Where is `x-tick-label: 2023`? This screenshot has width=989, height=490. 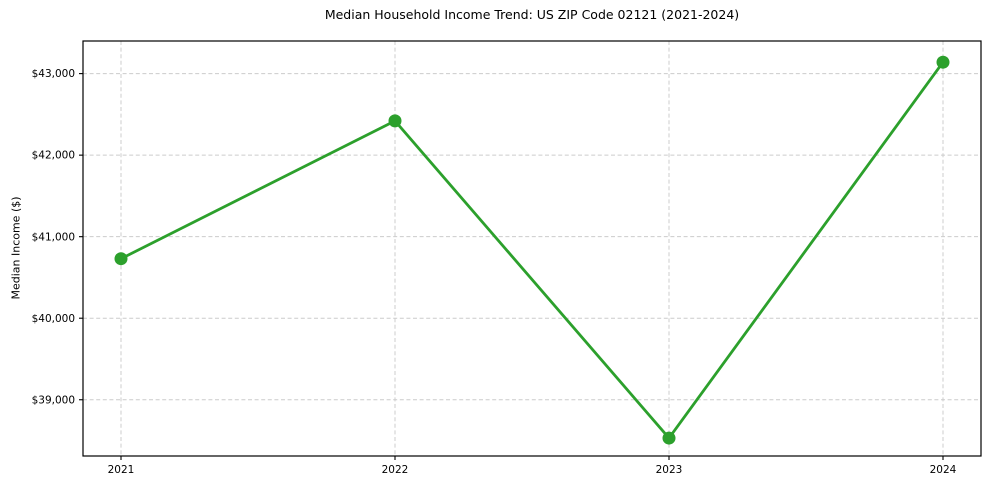 x-tick-label: 2023 is located at coordinates (669, 470).